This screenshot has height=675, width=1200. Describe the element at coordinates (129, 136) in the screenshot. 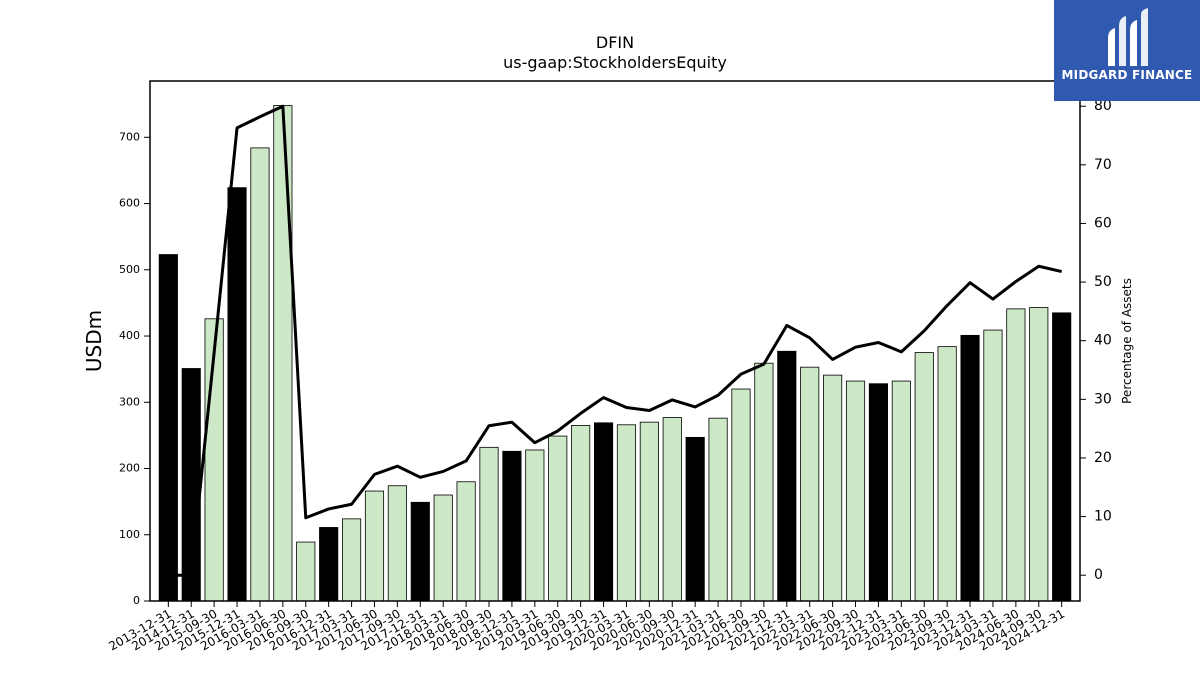

I see `y-tick-label-left: 700` at that location.